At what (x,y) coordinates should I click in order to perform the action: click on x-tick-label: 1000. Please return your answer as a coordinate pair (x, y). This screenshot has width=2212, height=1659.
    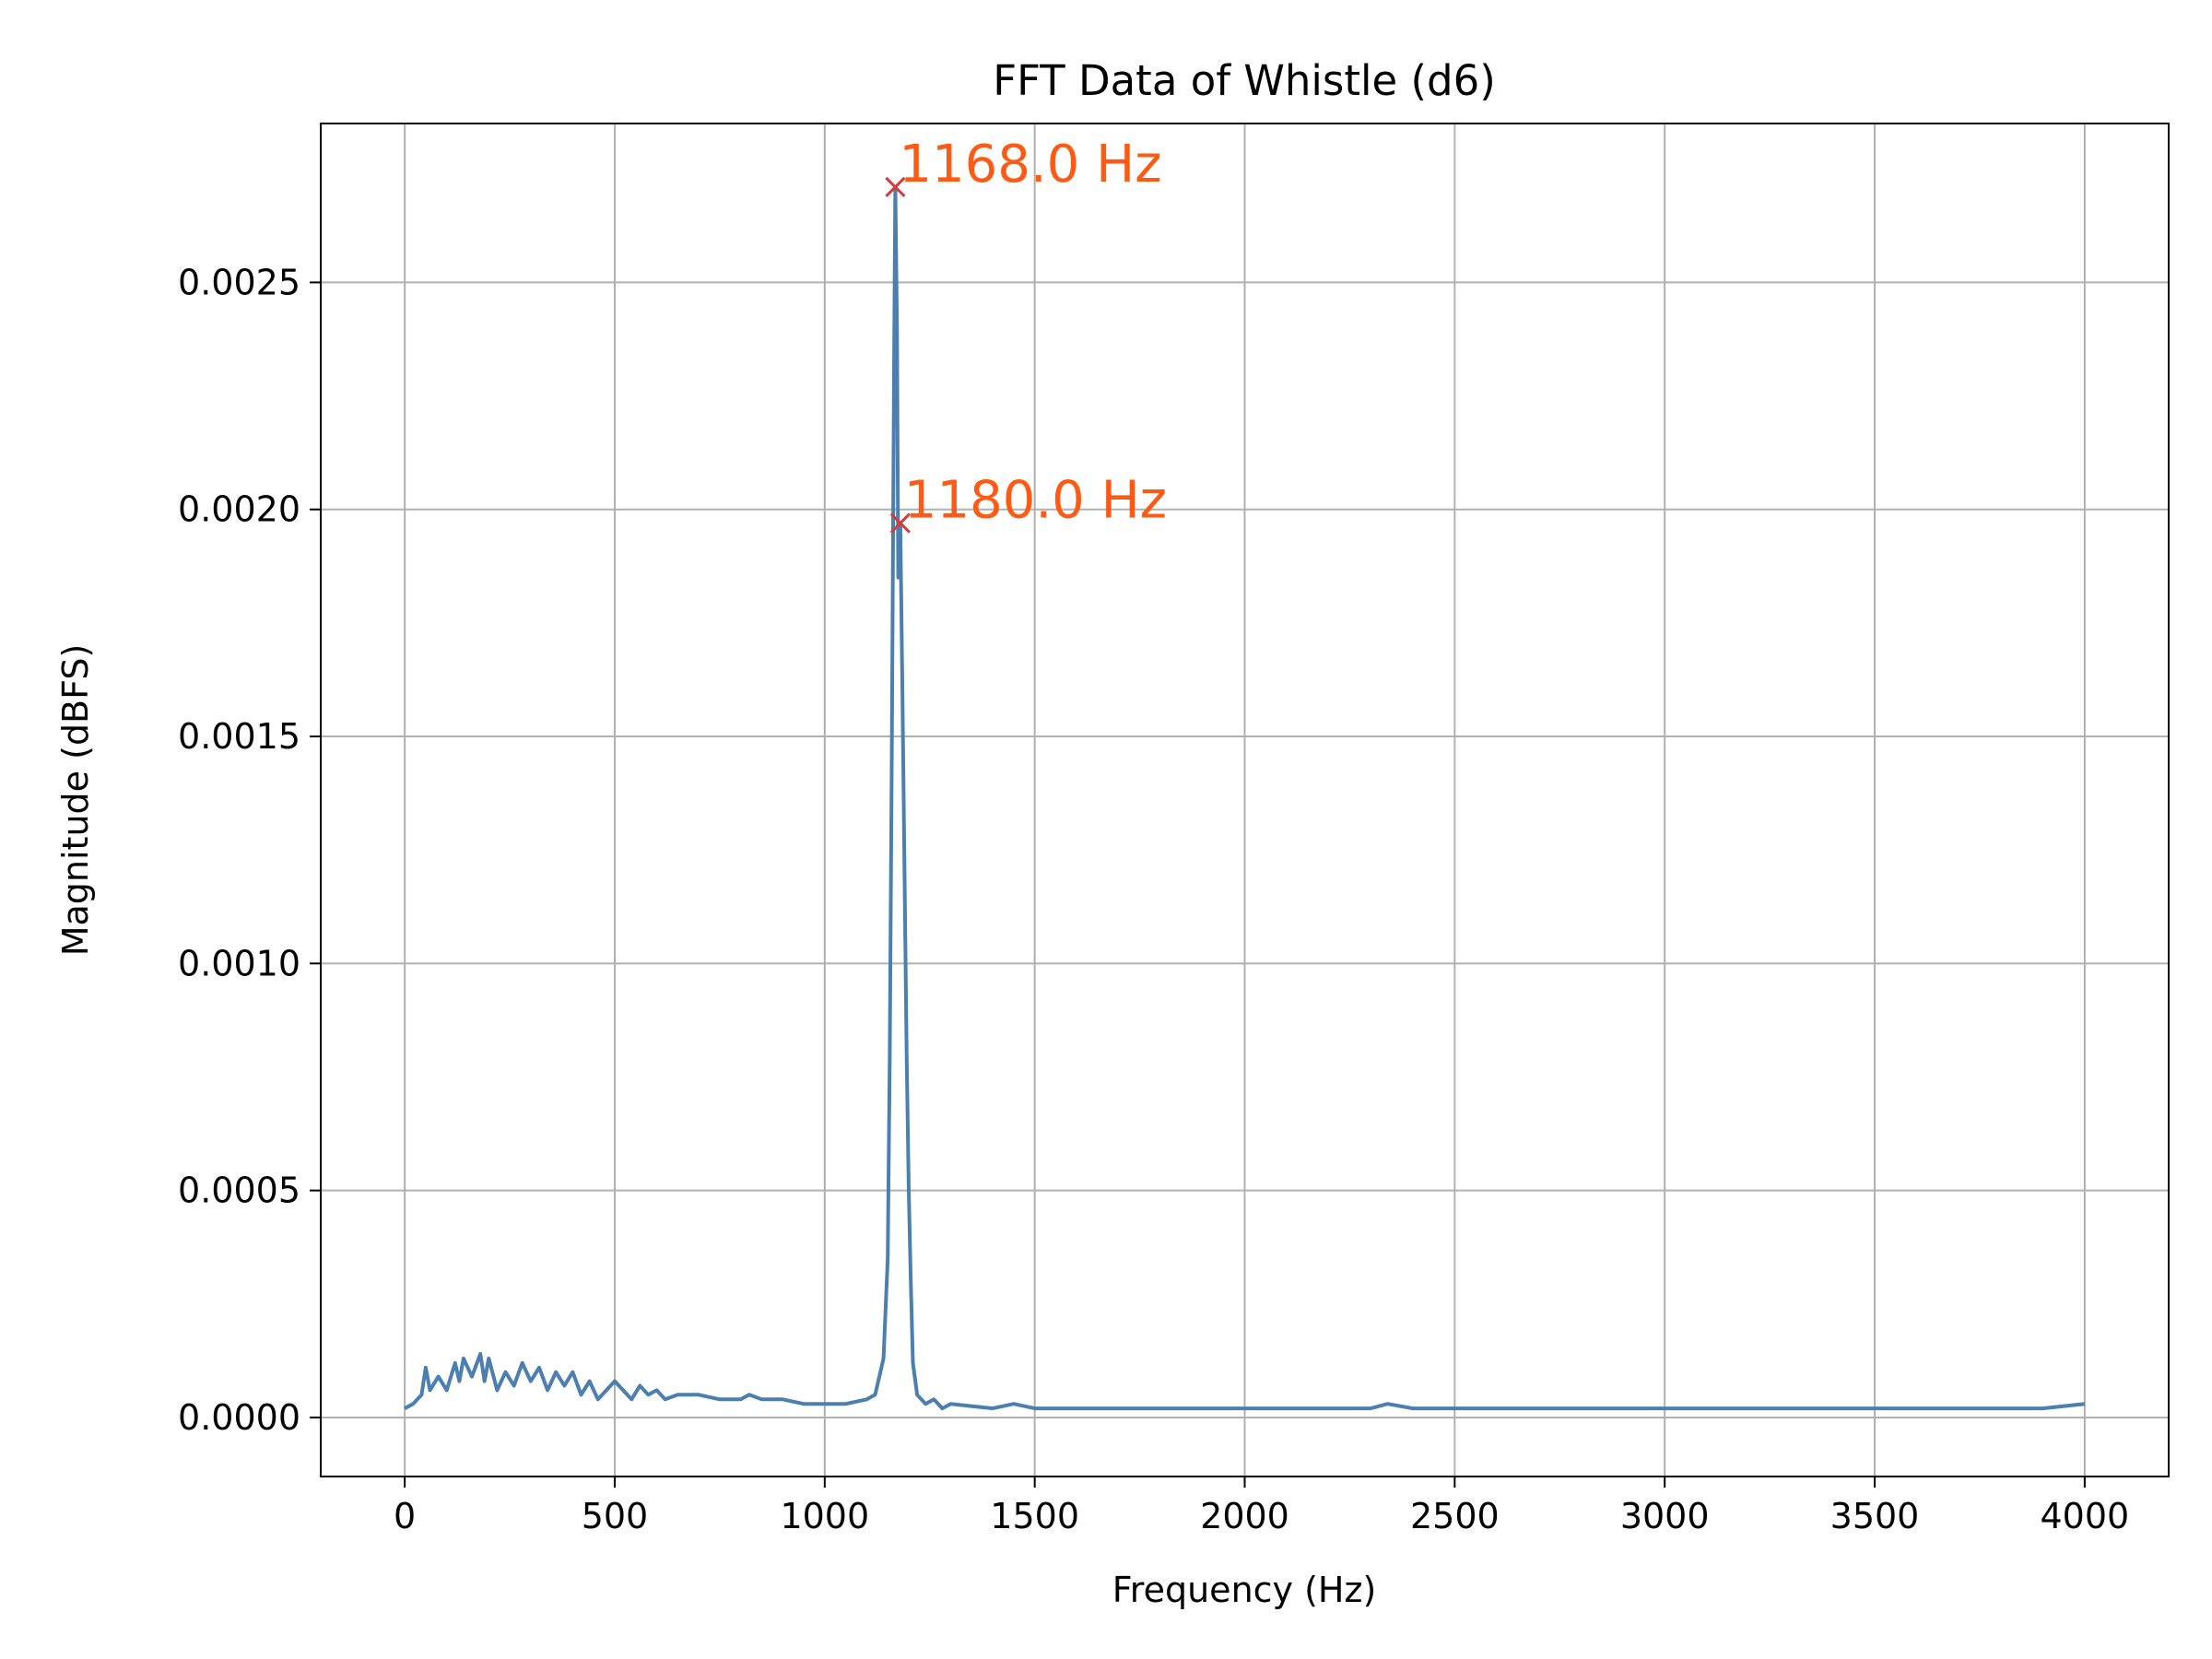
    Looking at the image, I should click on (824, 1516).